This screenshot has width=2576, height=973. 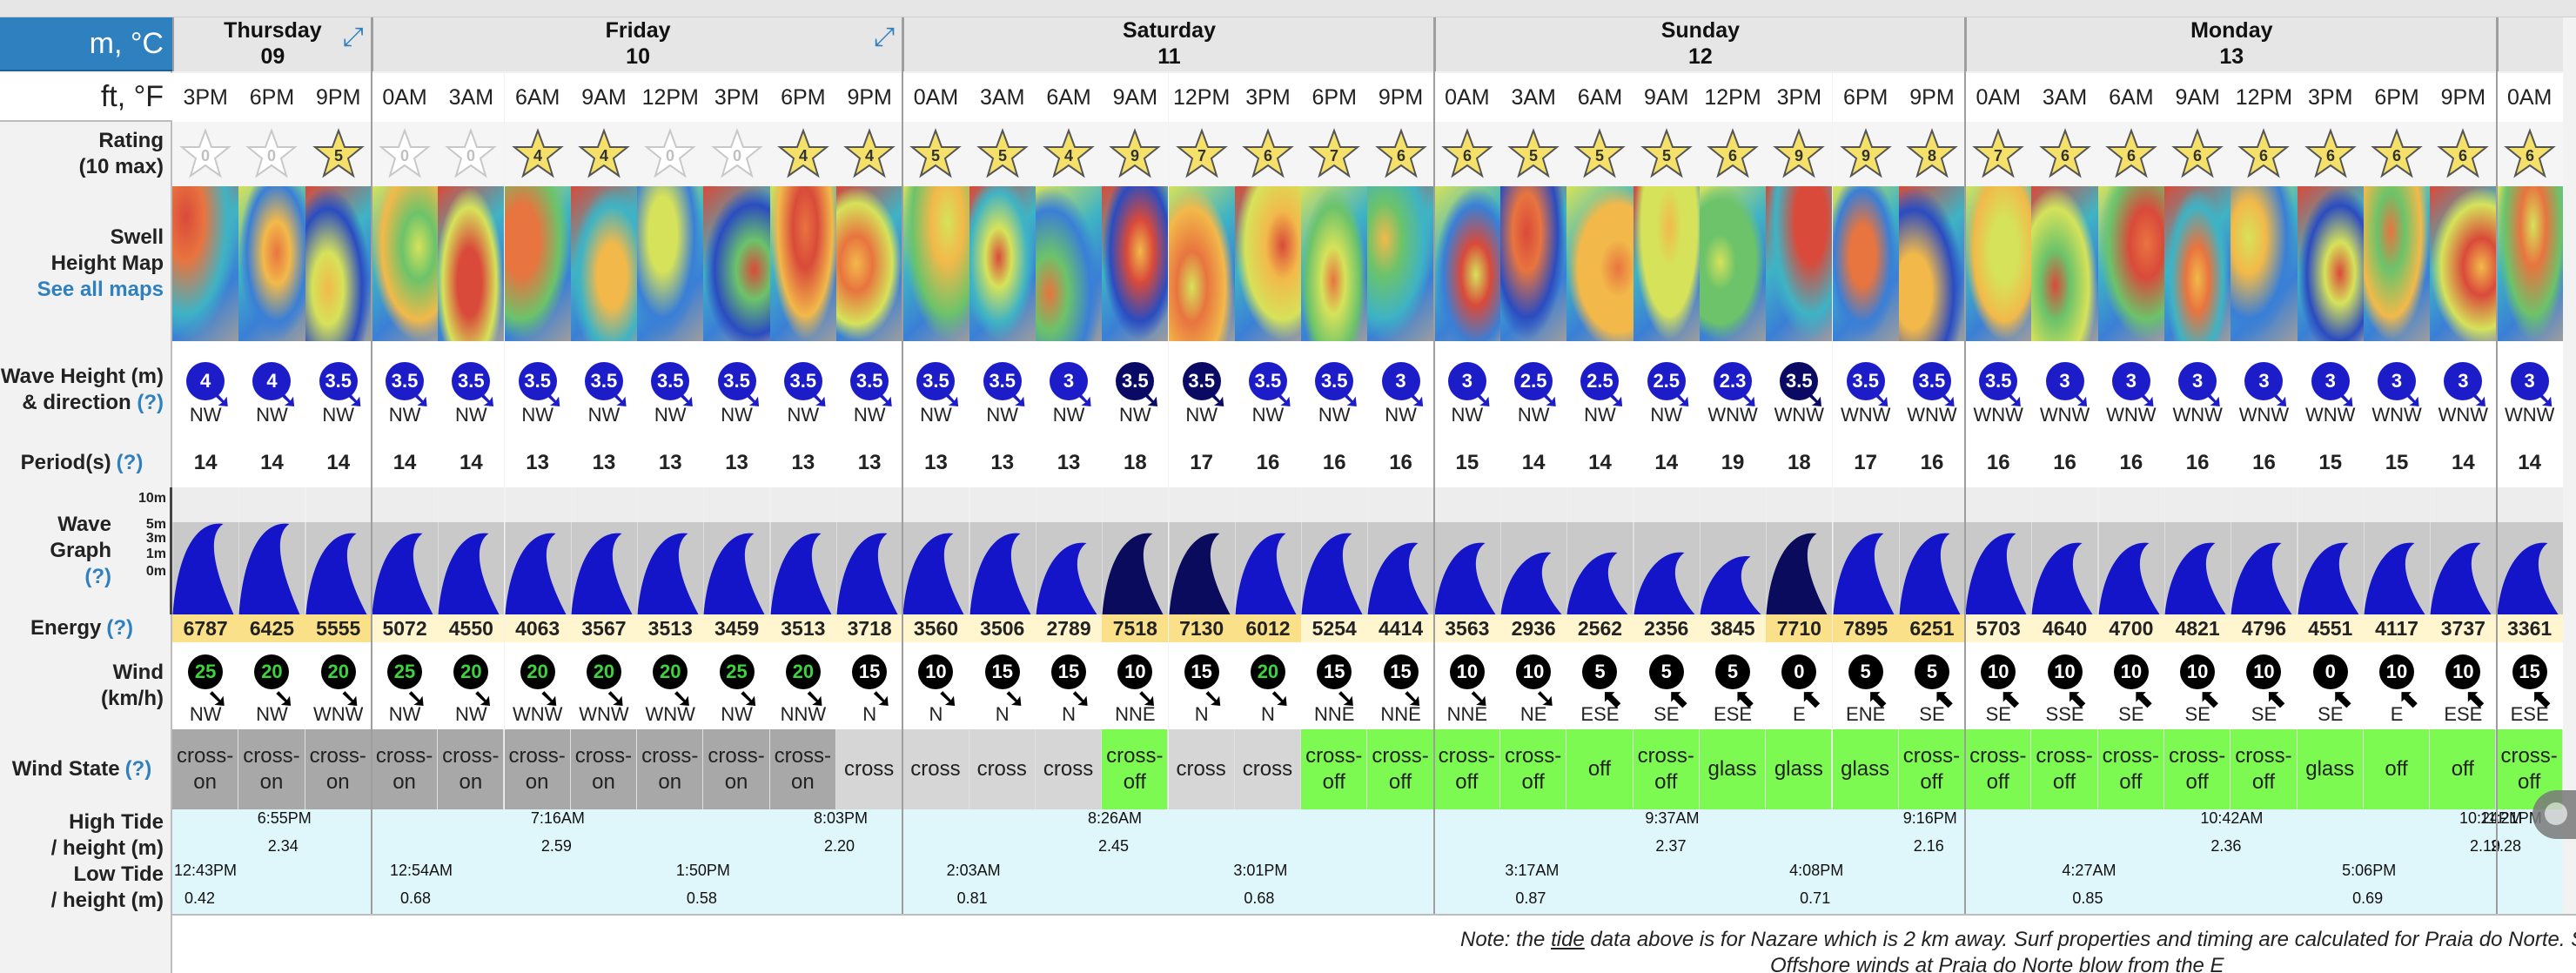 I want to click on see-all-maps-link: See all maps, so click(x=101, y=289).